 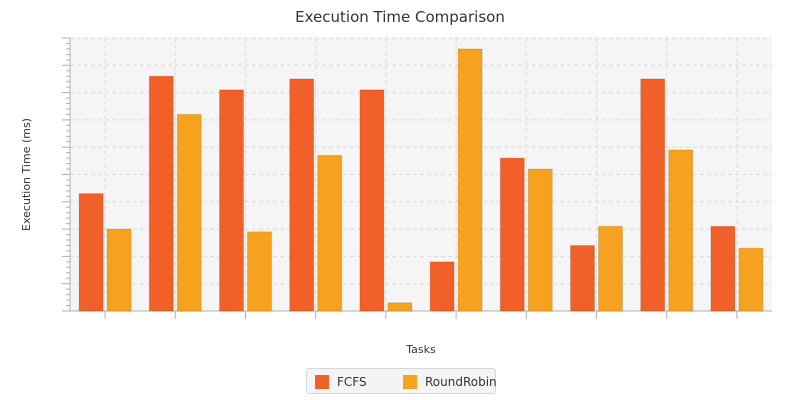 I want to click on chart-title: Execution Time Comparison, so click(x=400, y=17).